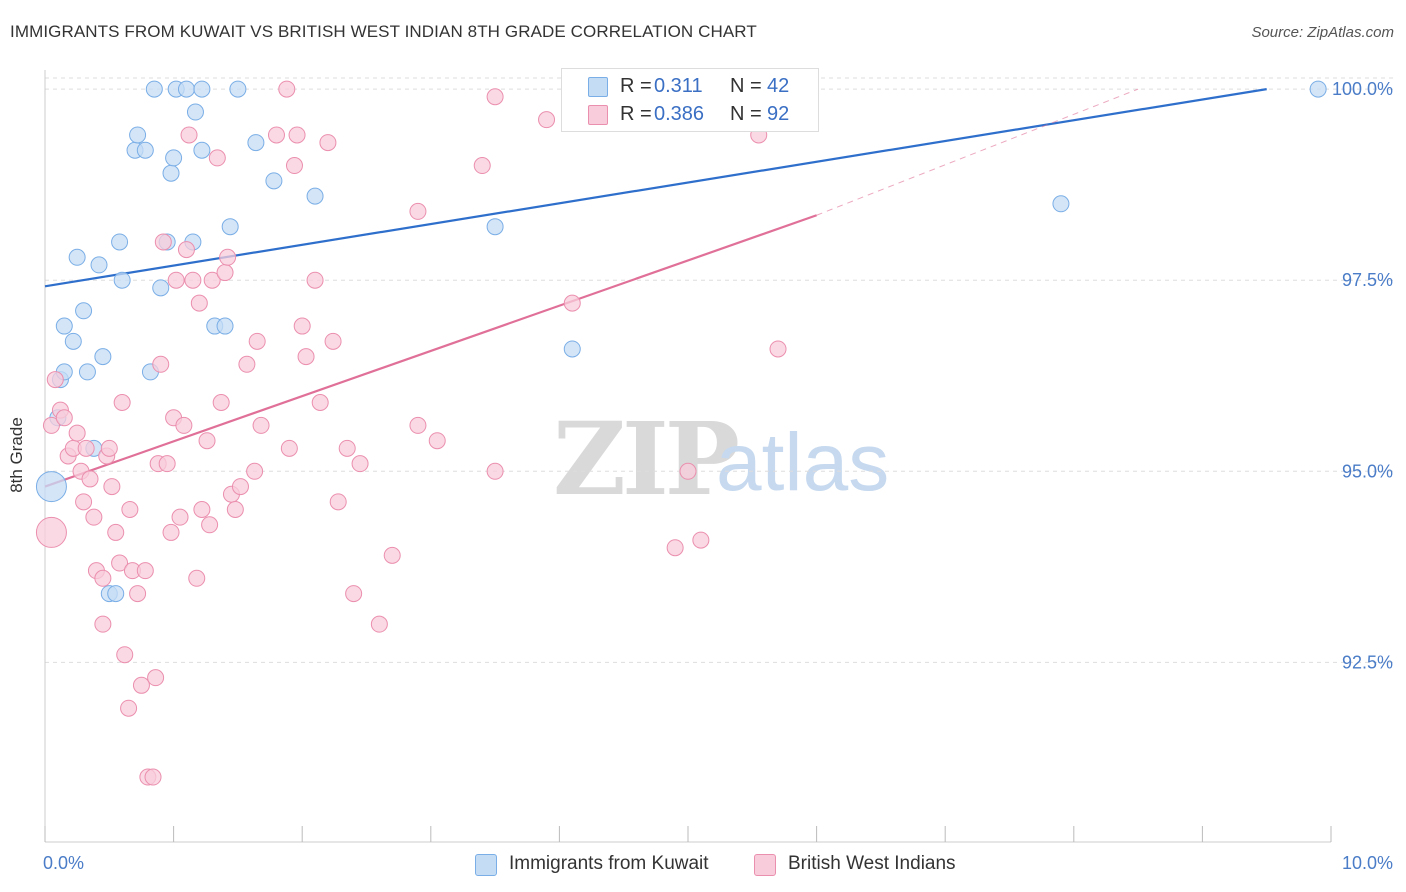 This screenshot has width=1406, height=892. What do you see at coordinates (1367, 662) in the screenshot?
I see `y-tick-label: 92.5%` at bounding box center [1367, 662].